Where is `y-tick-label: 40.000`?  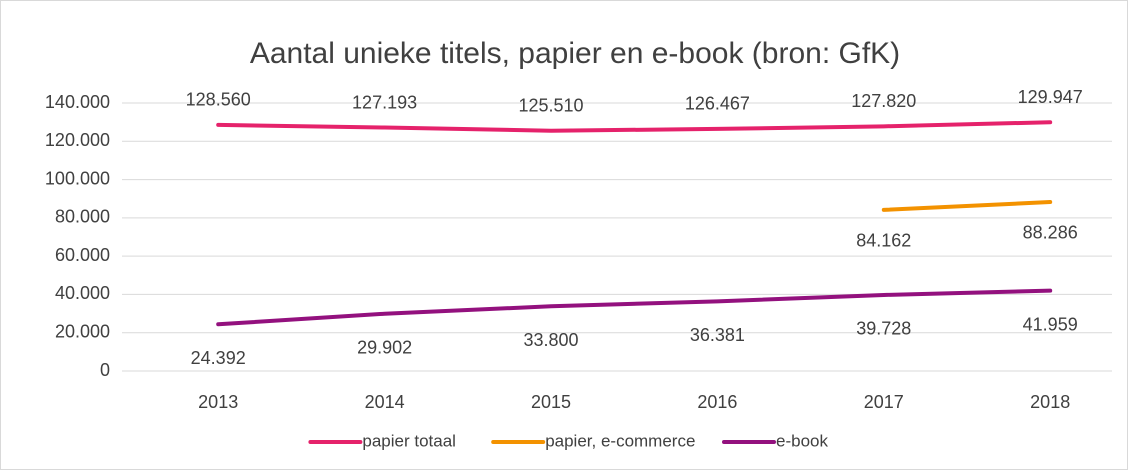
y-tick-label: 40.000 is located at coordinates (82, 293).